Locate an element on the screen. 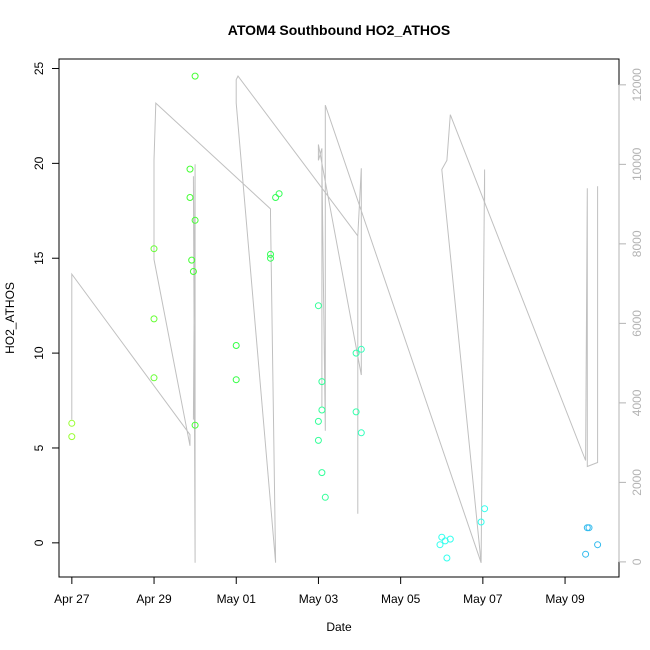 This screenshot has height=650, width=650. y-axis: 0 5 10 15 20 25 is located at coordinates (46, 303).